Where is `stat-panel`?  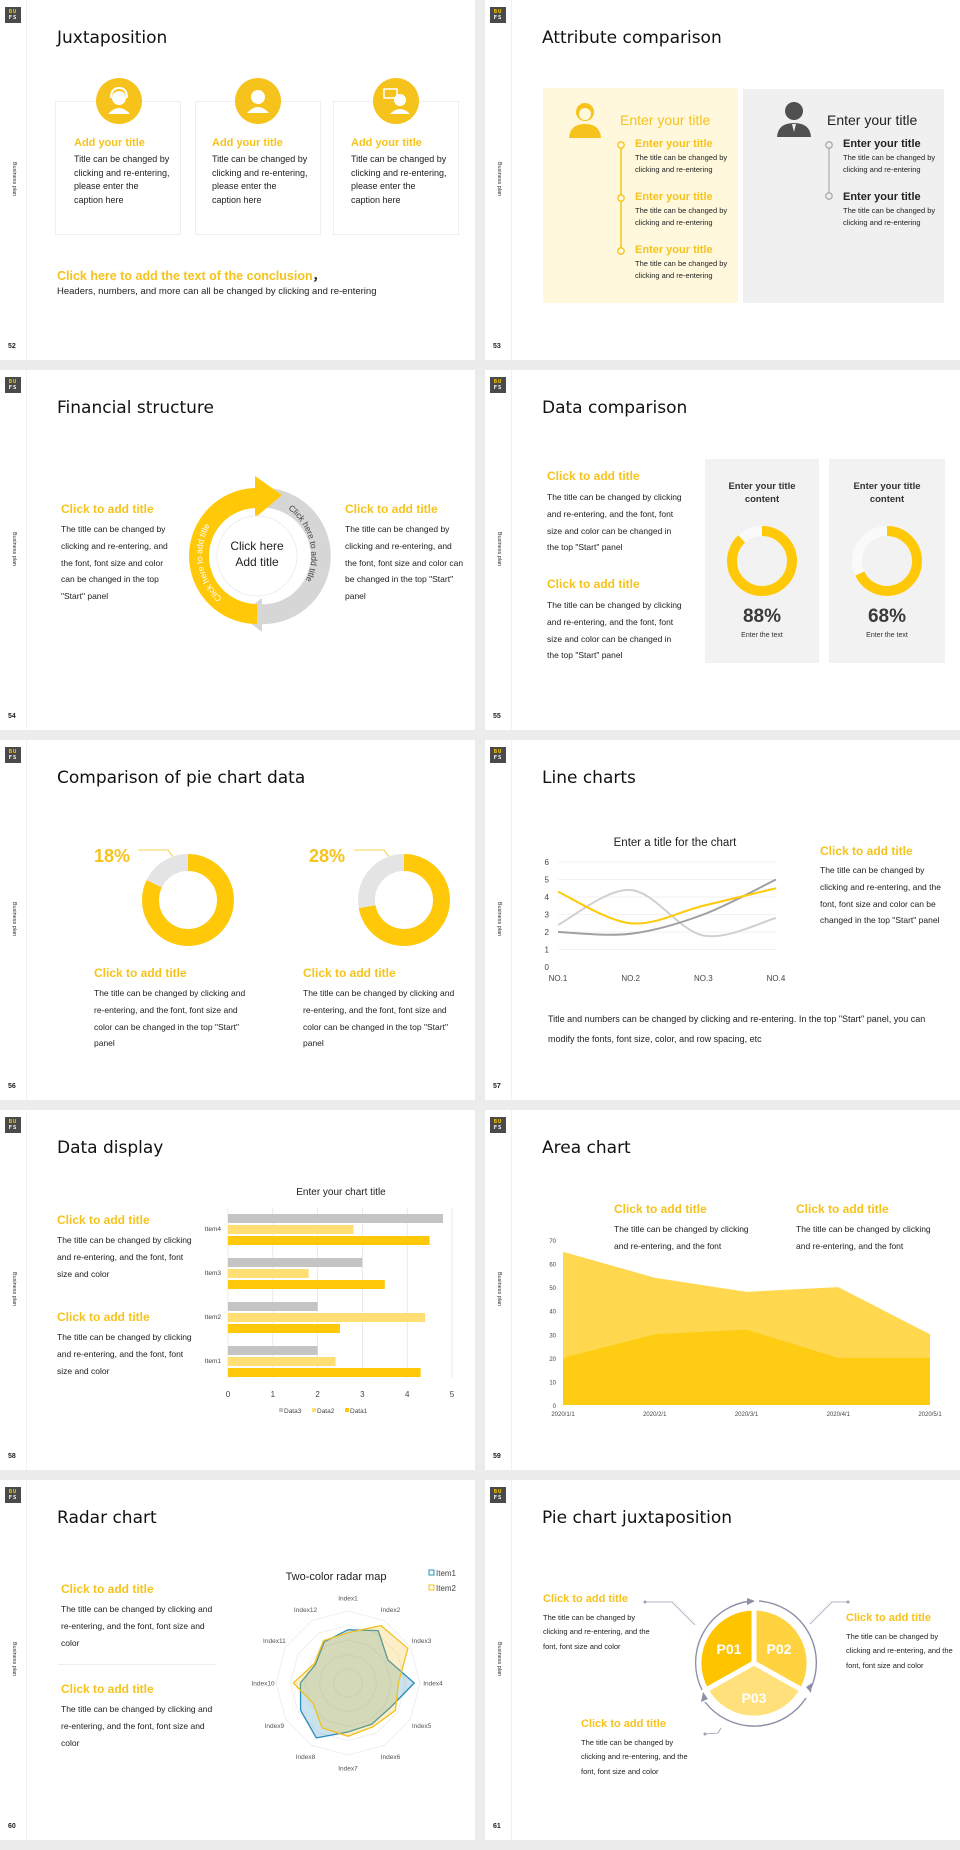
stat-panel is located at coordinates (762, 561).